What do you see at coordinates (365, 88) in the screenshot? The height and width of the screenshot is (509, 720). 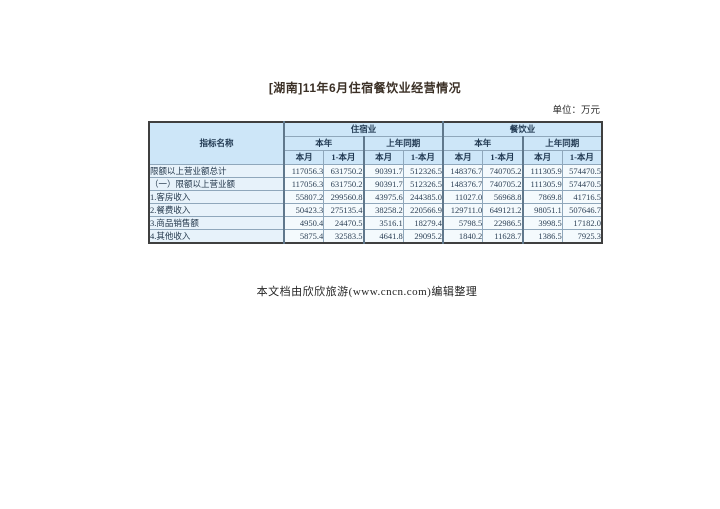 I see `document-title: [湖南]11年6月住宿餐饮业经营情况` at bounding box center [365, 88].